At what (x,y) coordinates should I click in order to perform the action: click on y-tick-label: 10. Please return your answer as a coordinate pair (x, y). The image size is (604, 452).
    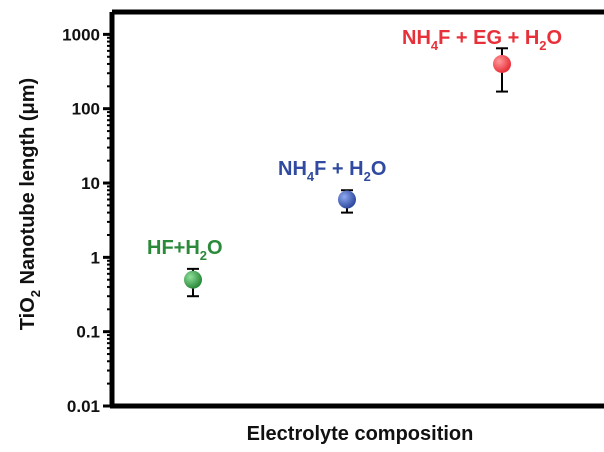
    Looking at the image, I should click on (90, 183).